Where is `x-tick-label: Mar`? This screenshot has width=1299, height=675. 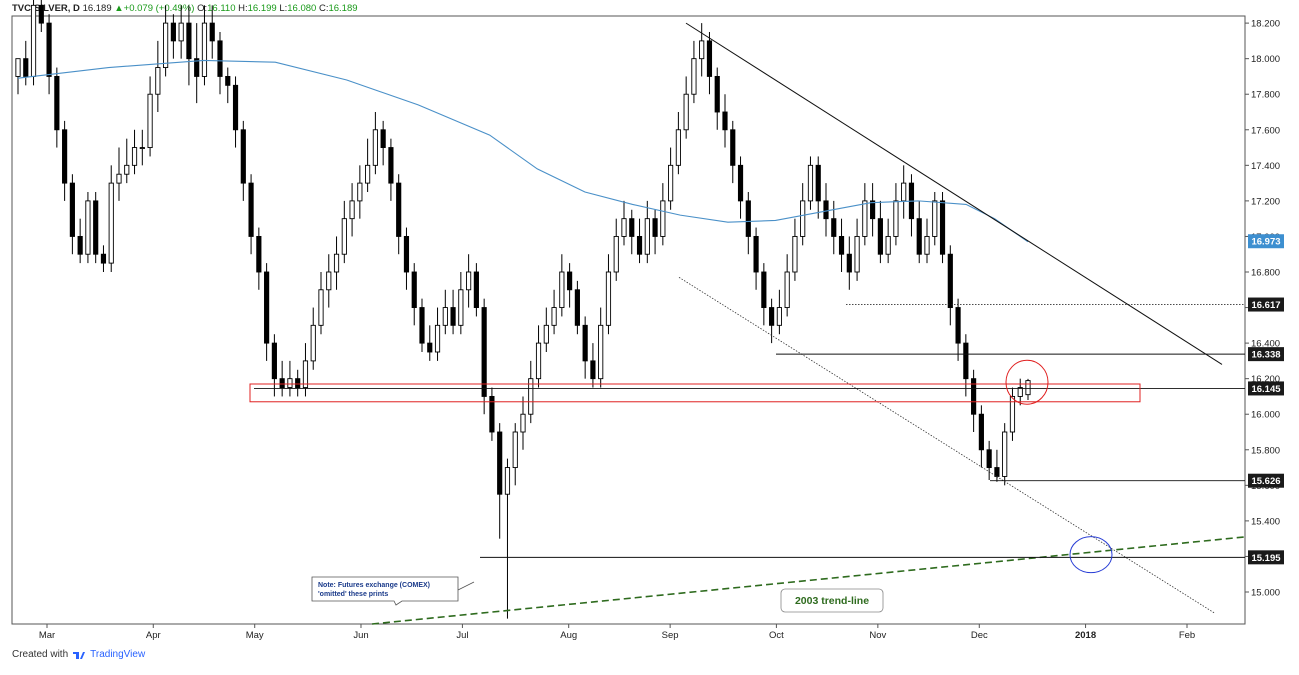
x-tick-label: Mar is located at coordinates (47, 635).